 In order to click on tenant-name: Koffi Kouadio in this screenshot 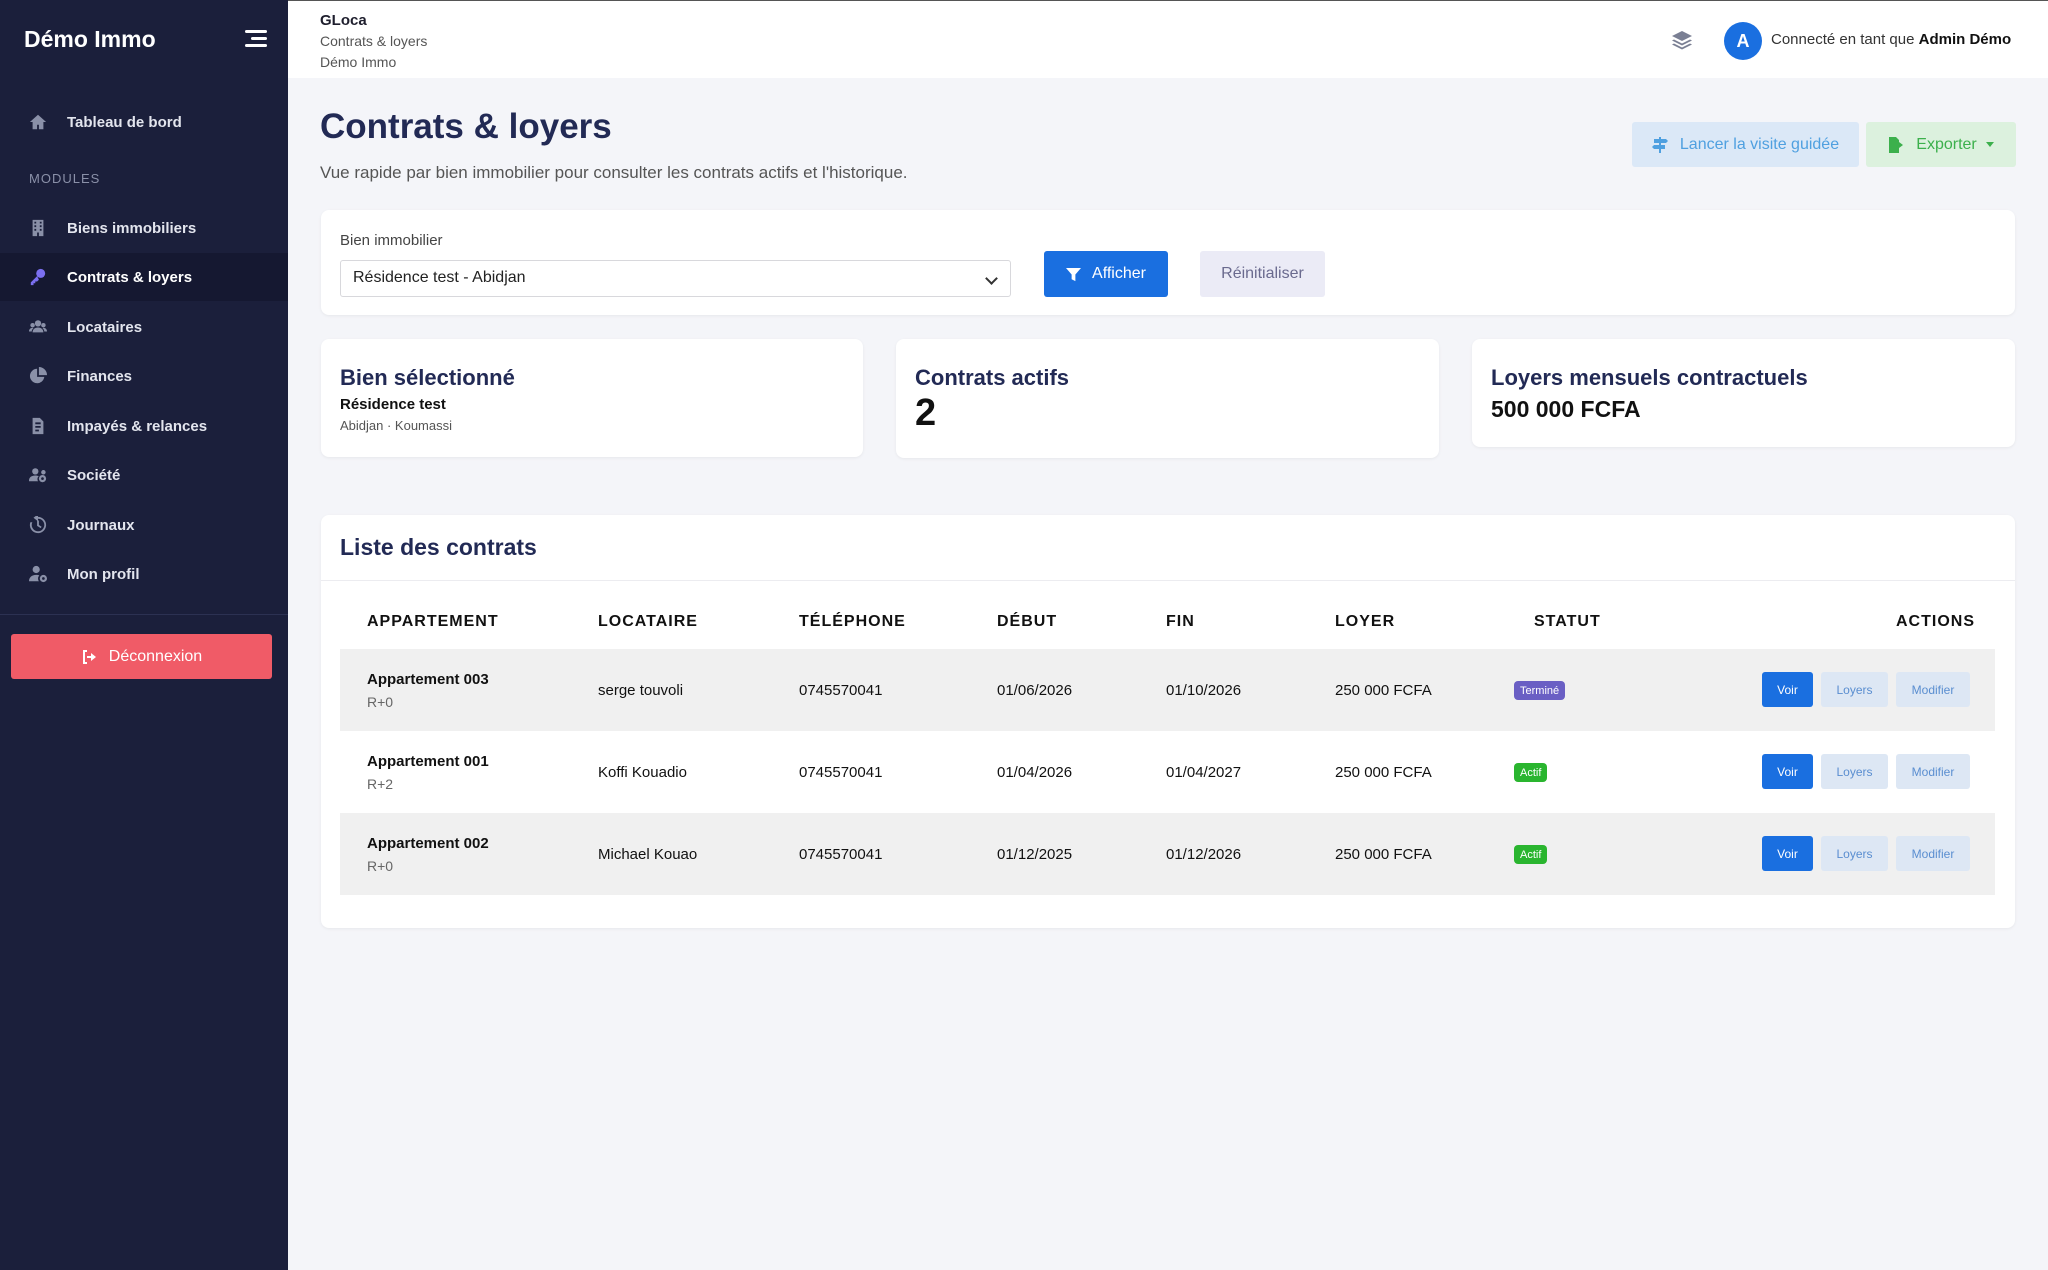, I will do `click(642, 772)`.